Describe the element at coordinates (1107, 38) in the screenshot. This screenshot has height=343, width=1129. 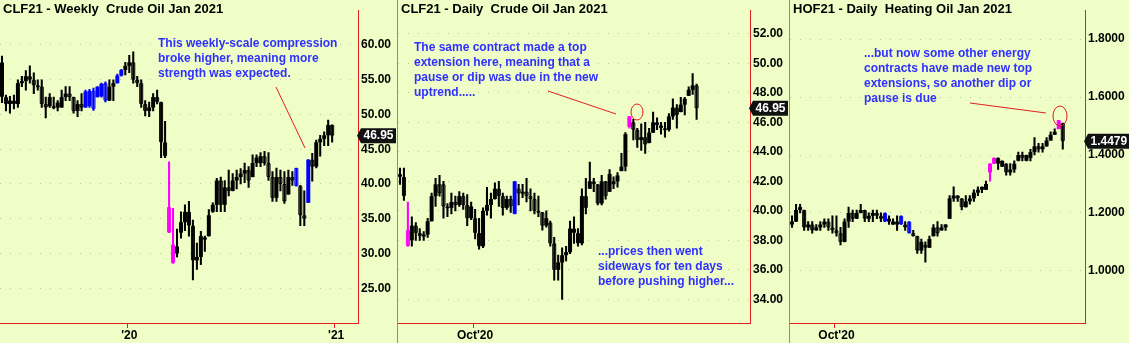
I see `y-tick-label: 1.8000` at that location.